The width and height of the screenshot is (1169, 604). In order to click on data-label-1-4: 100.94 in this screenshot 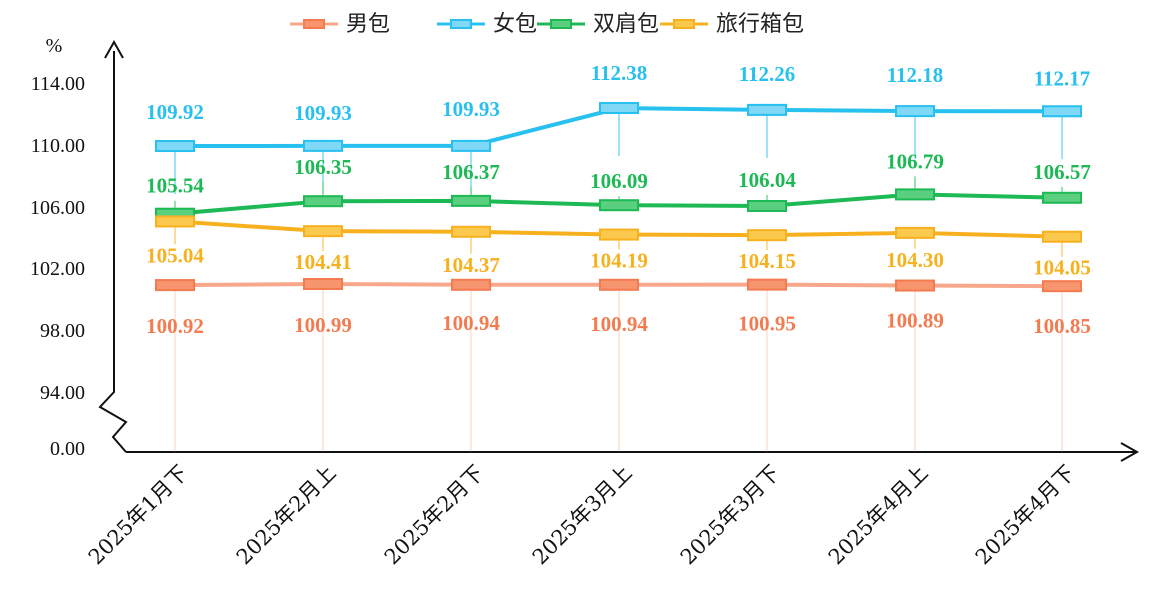, I will do `click(619, 324)`.